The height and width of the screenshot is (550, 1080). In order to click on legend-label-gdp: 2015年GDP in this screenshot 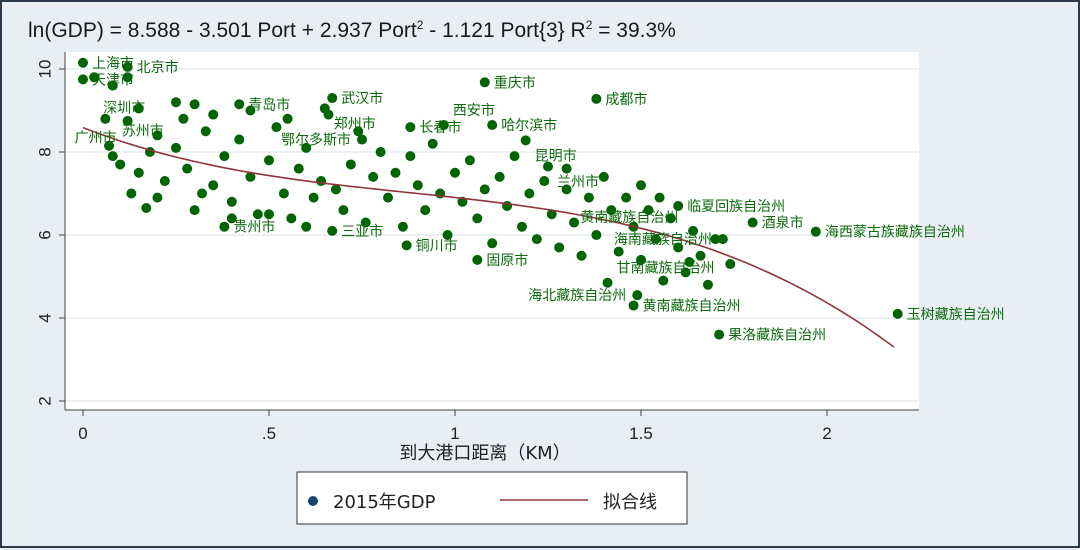, I will do `click(384, 502)`.